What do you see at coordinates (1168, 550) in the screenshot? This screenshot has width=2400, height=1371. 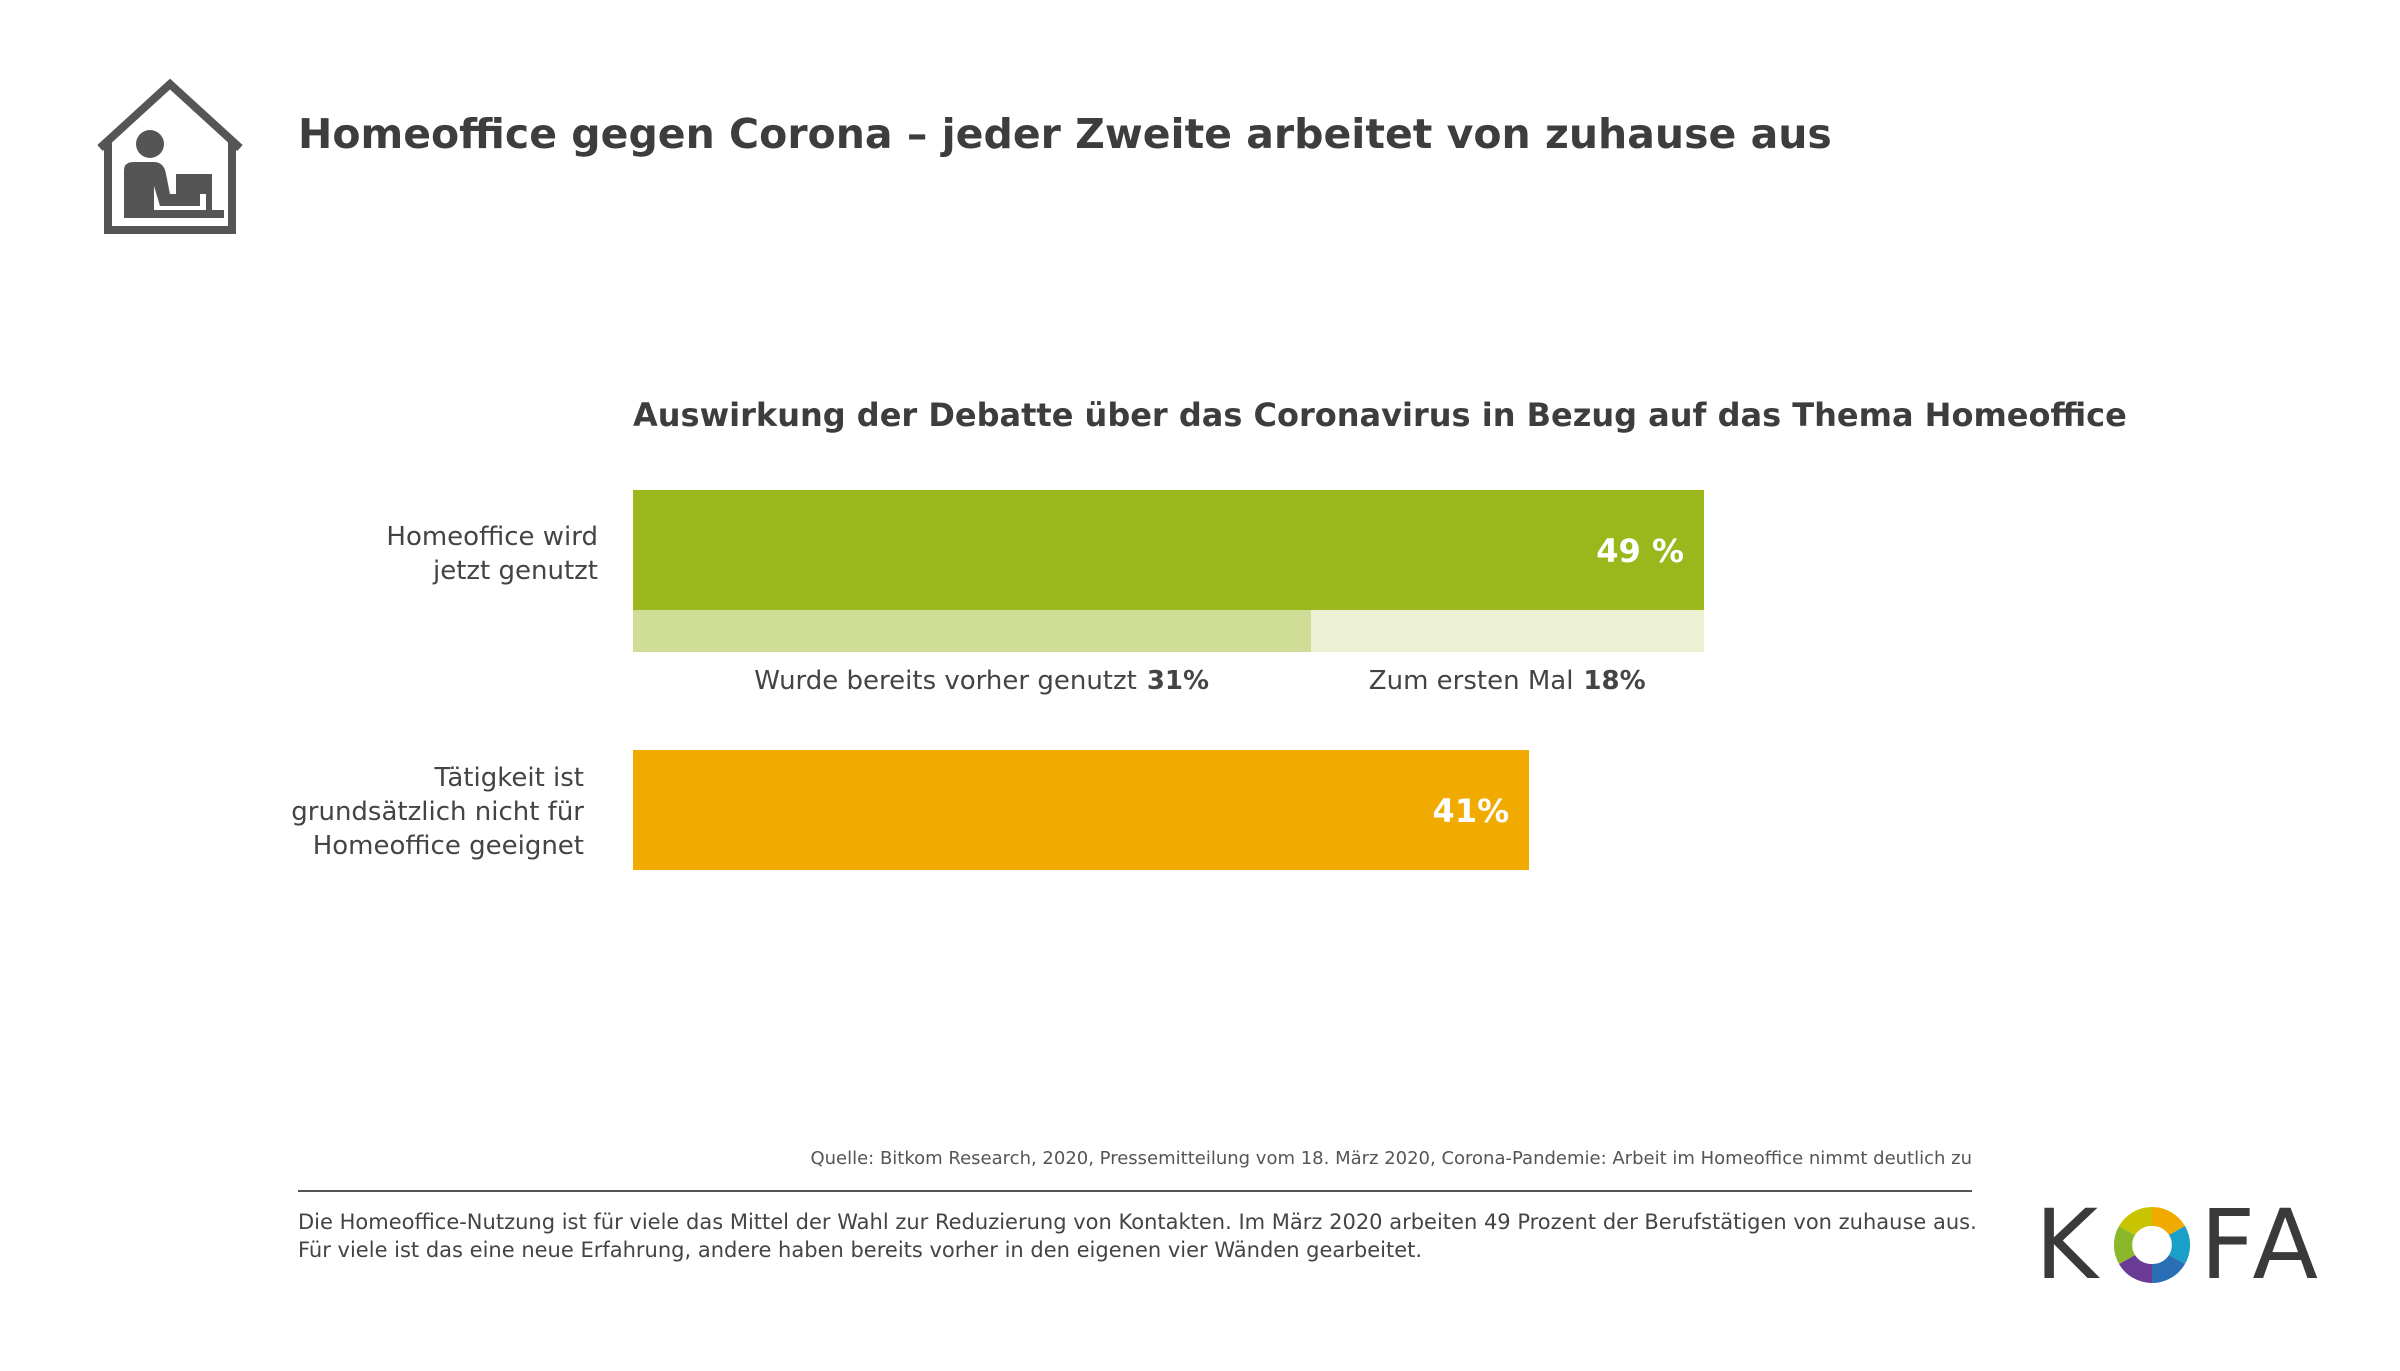 I see `bar-homeoffice-genutzt` at bounding box center [1168, 550].